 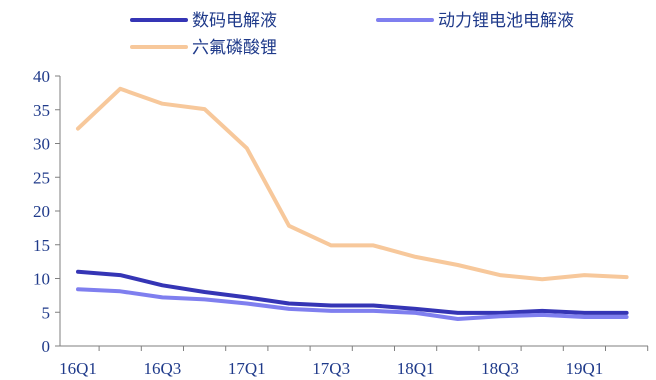 What do you see at coordinates (247, 368) in the screenshot?
I see `x-tick-label: 17Q1` at bounding box center [247, 368].